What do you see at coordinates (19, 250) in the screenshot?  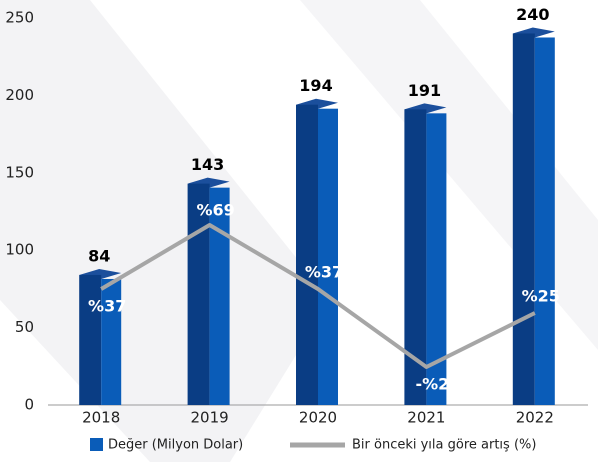 I see `y-tick-label: 100` at bounding box center [19, 250].